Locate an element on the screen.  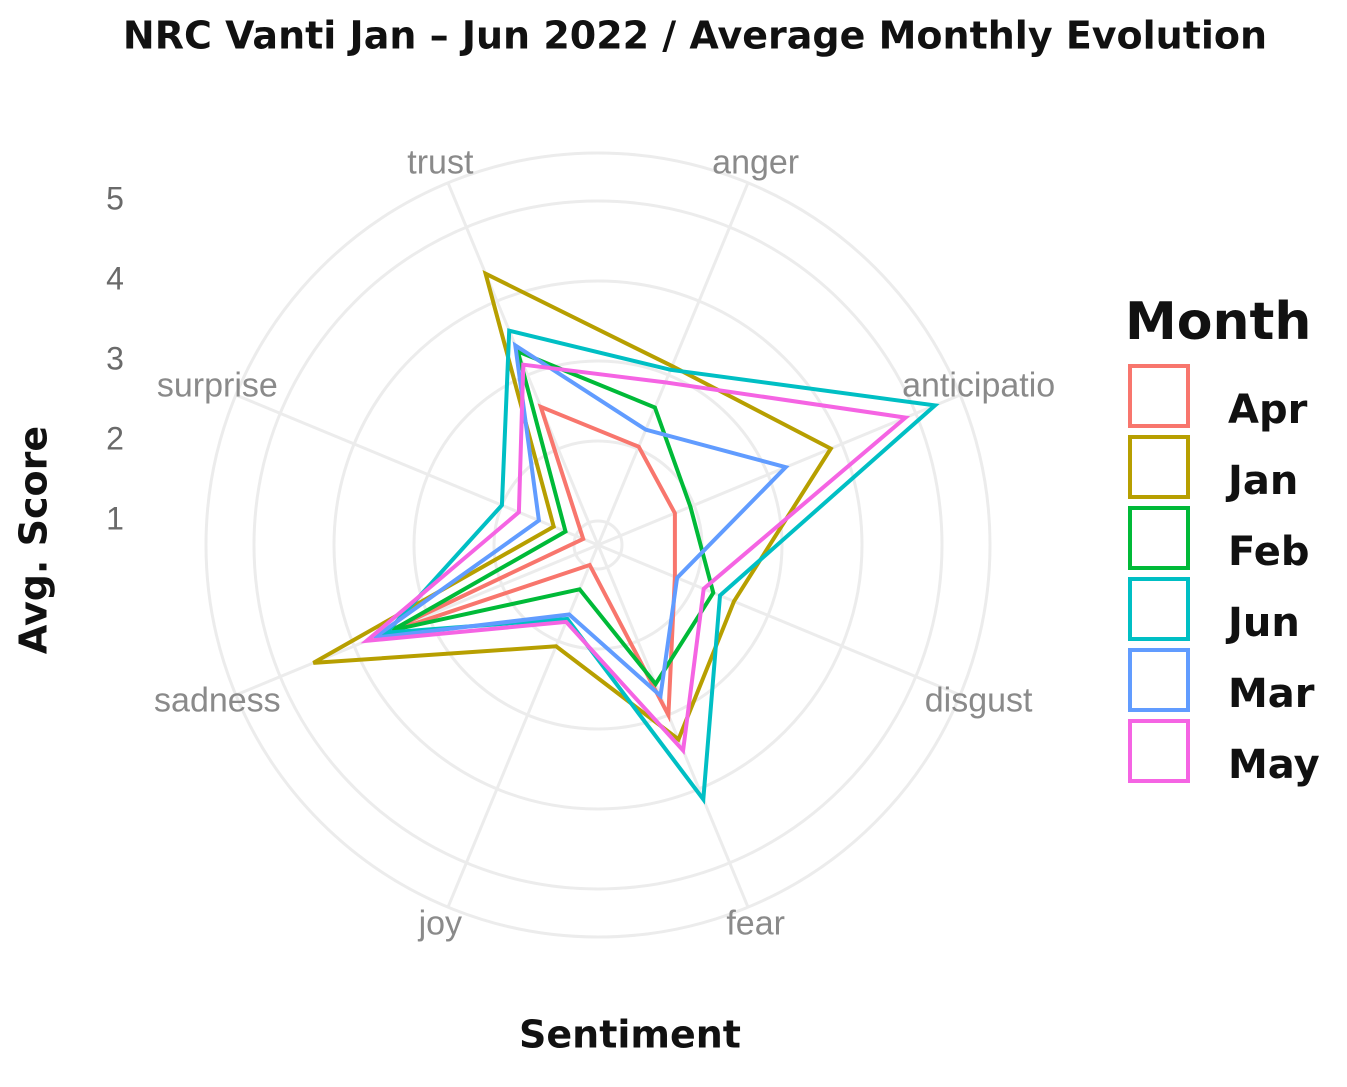
y-tick-label: 1 is located at coordinates (115, 518).